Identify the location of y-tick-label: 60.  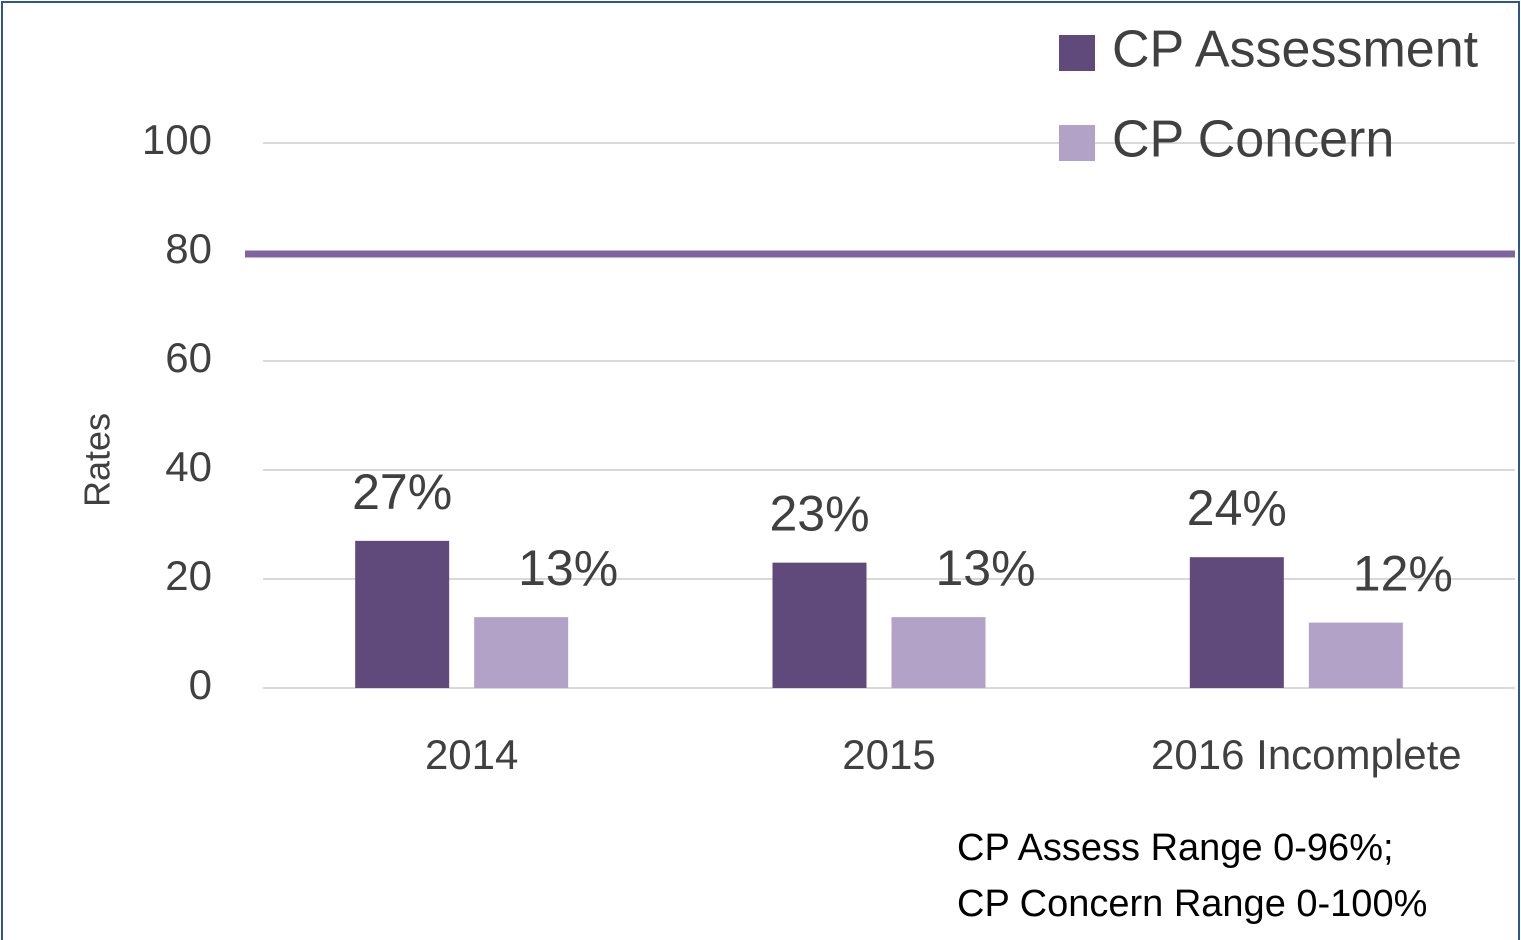
(188, 357).